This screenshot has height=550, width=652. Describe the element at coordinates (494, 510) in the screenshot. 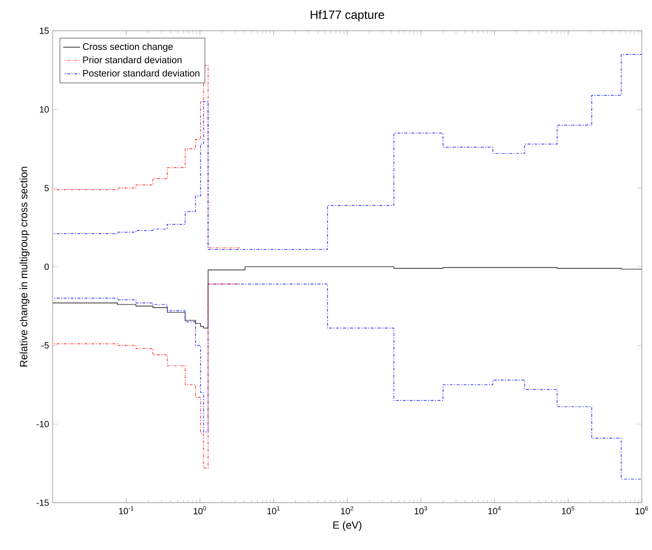

I see `x-tick-label: 10$^{4}$` at that location.